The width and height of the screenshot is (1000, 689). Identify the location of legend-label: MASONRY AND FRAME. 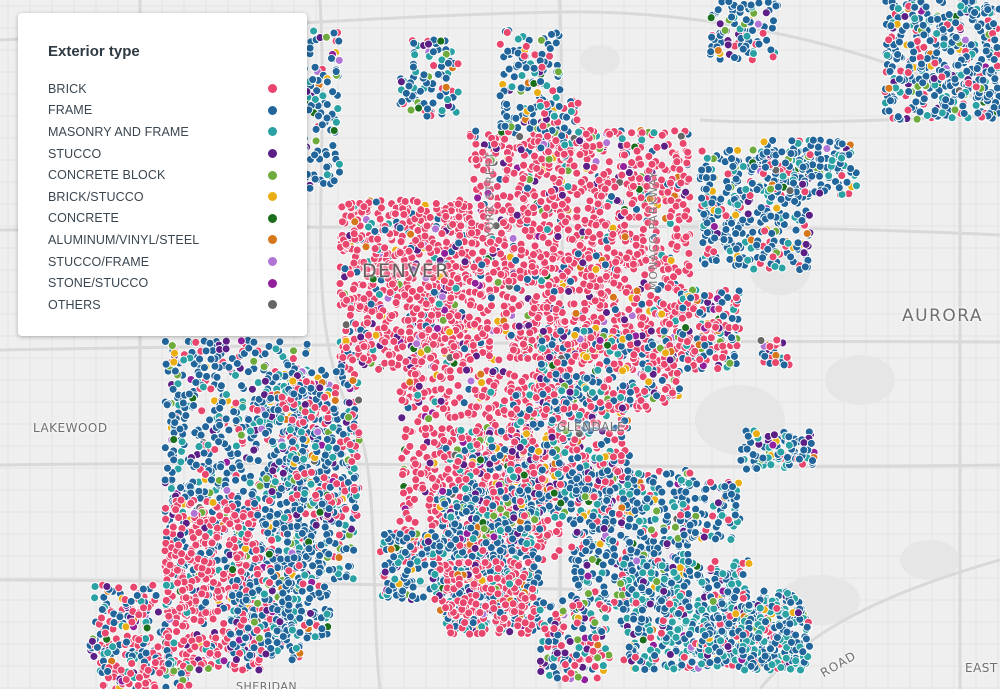
(118, 131).